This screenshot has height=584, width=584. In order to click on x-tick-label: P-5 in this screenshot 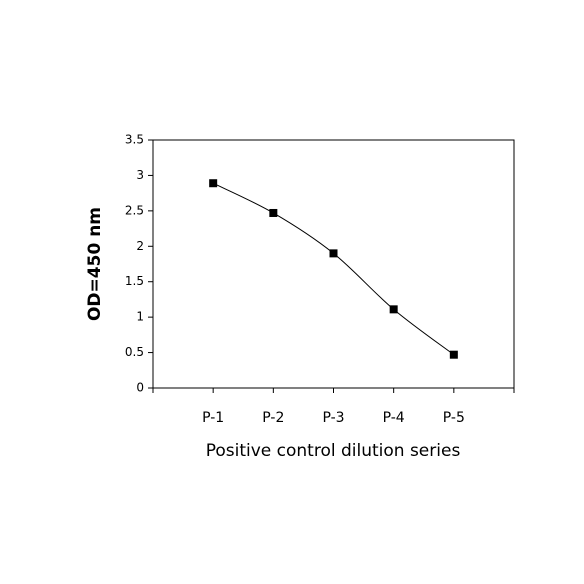, I will do `click(454, 418)`.